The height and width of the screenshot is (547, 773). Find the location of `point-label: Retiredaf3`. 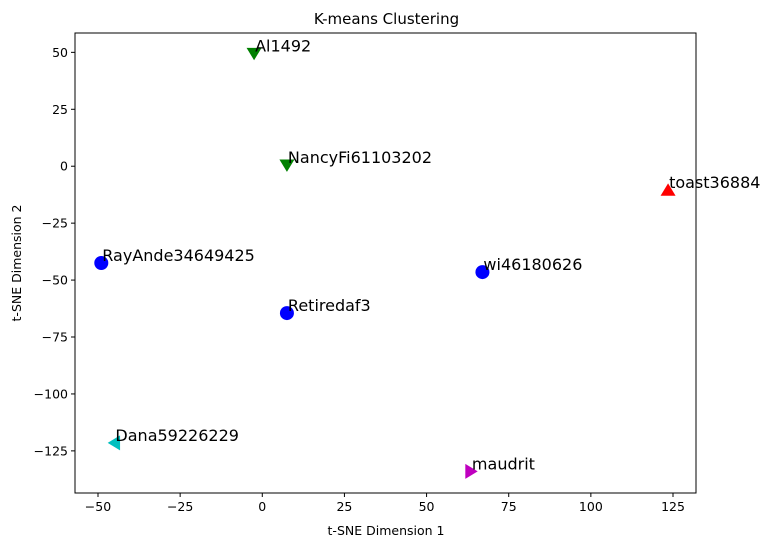

point-label: Retiredaf3 is located at coordinates (329, 305).